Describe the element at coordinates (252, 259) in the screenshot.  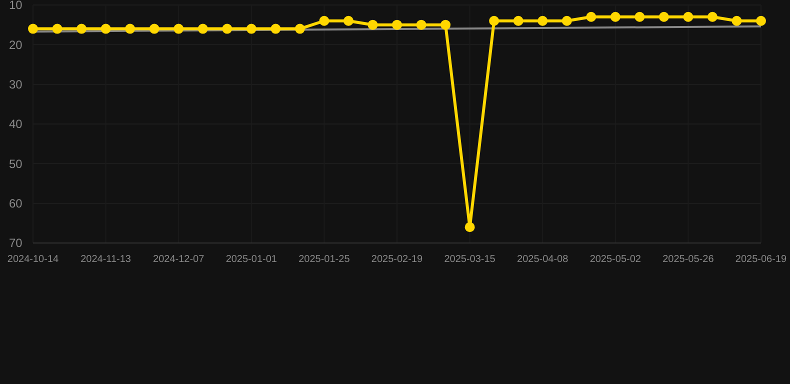
I see `x-tick-label: 2025-01-01` at that location.